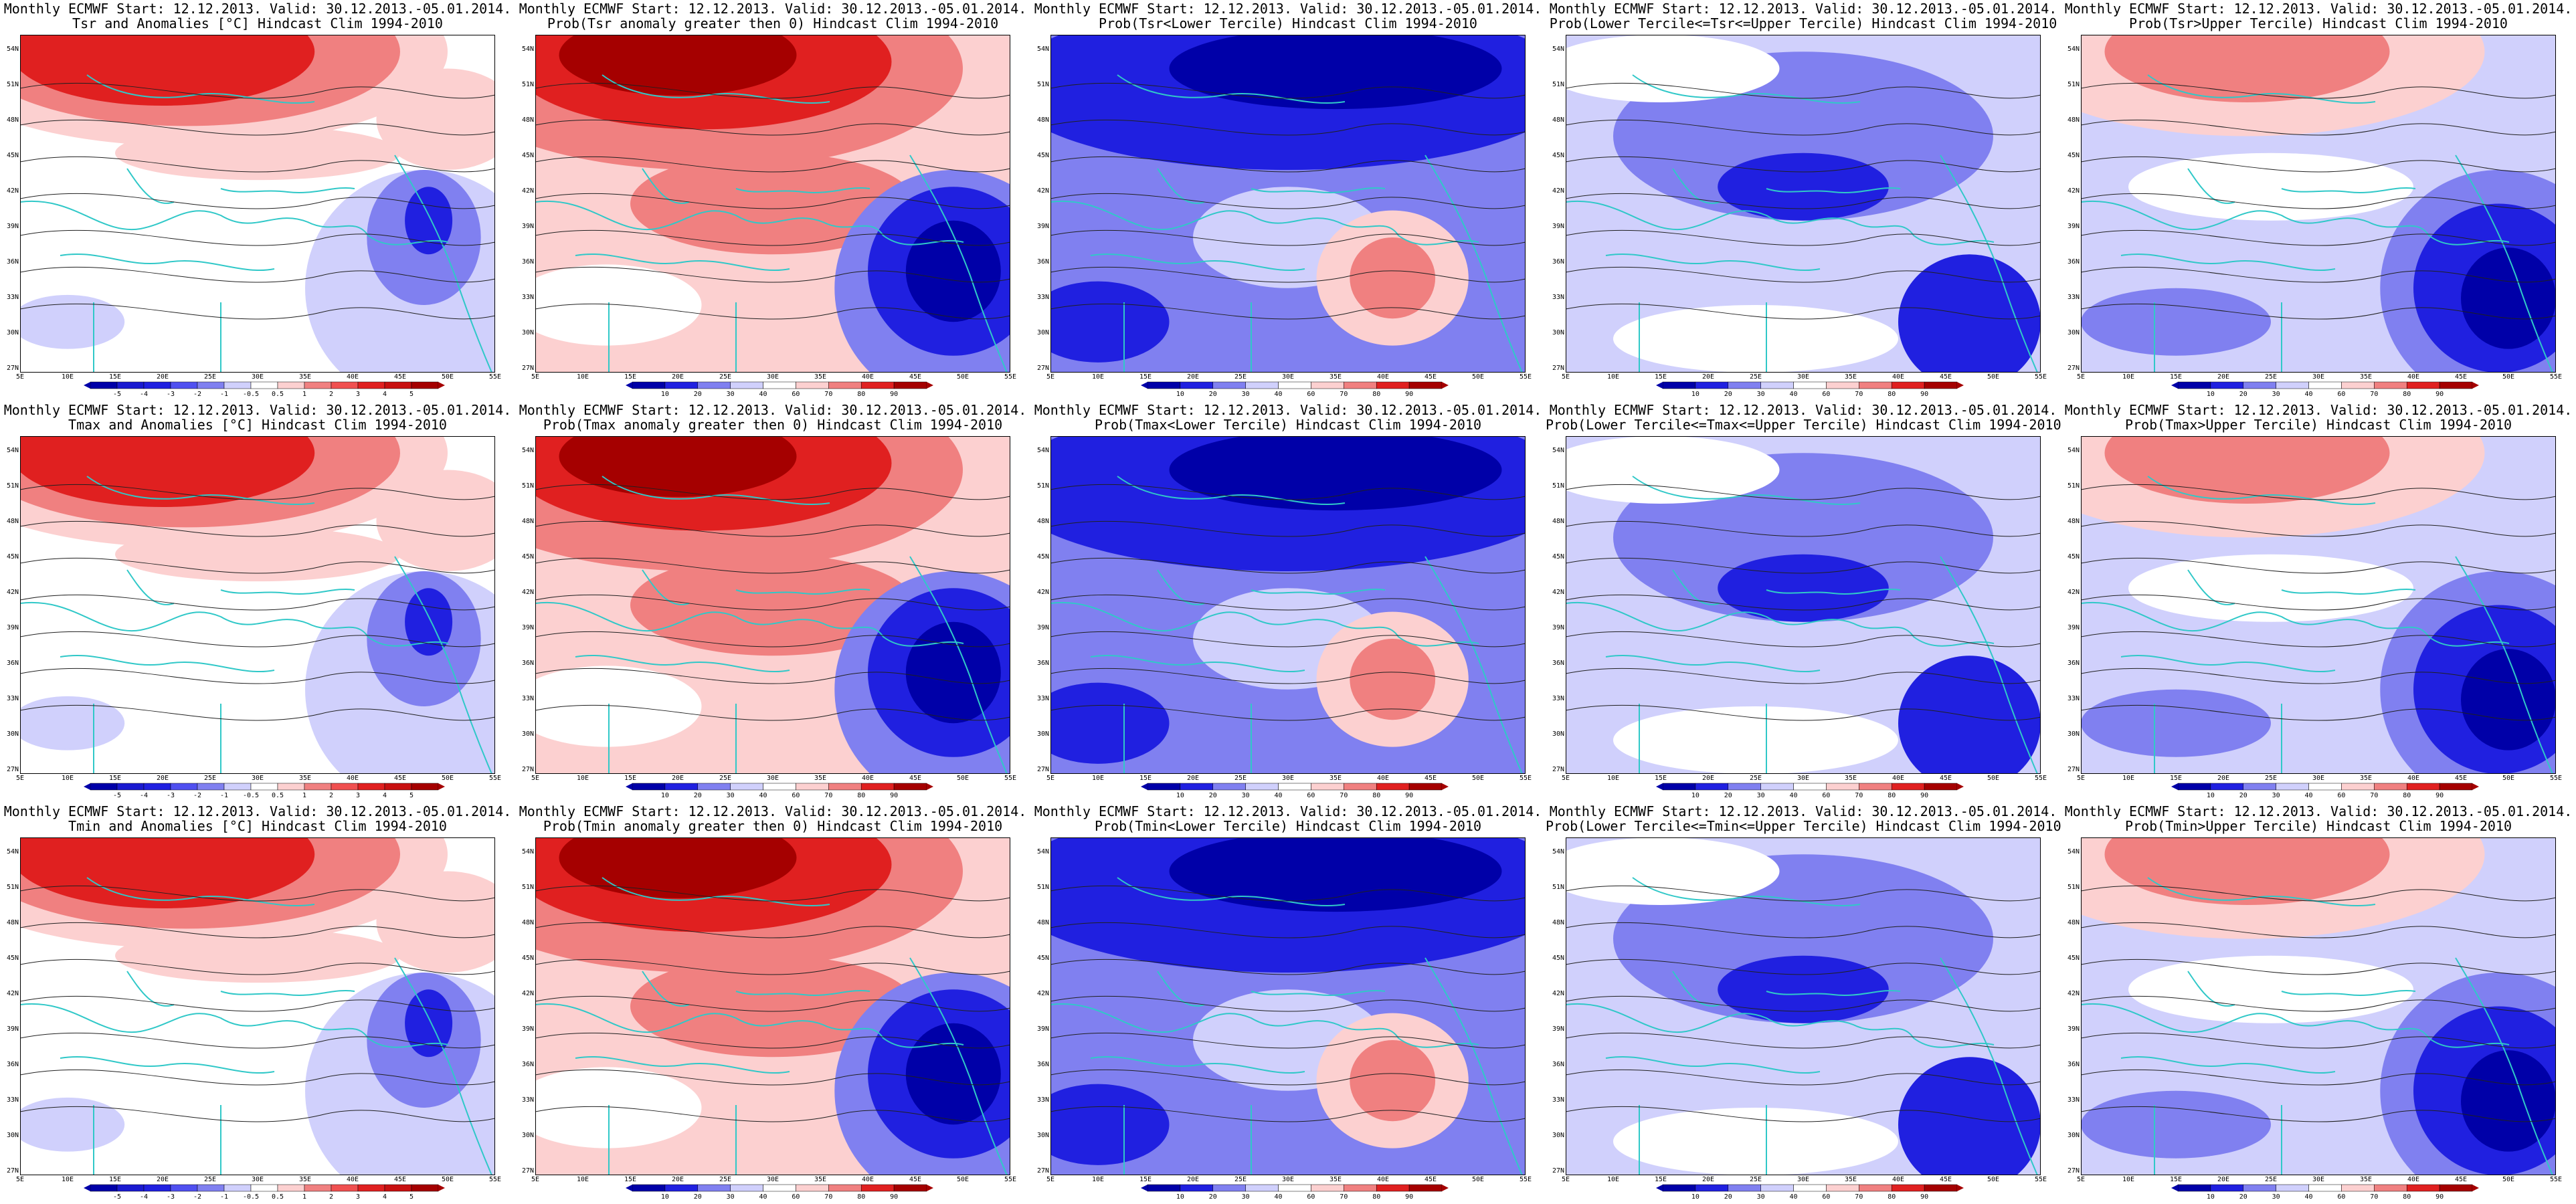  I want to click on lat-label: 42N, so click(527, 191).